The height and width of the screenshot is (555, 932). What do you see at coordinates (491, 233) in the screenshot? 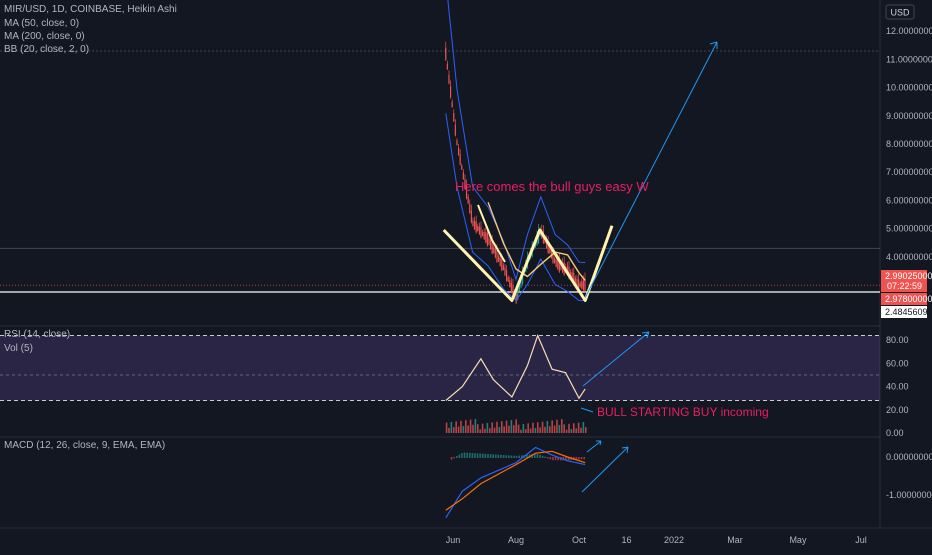
I see `wedge-drawing` at bounding box center [491, 233].